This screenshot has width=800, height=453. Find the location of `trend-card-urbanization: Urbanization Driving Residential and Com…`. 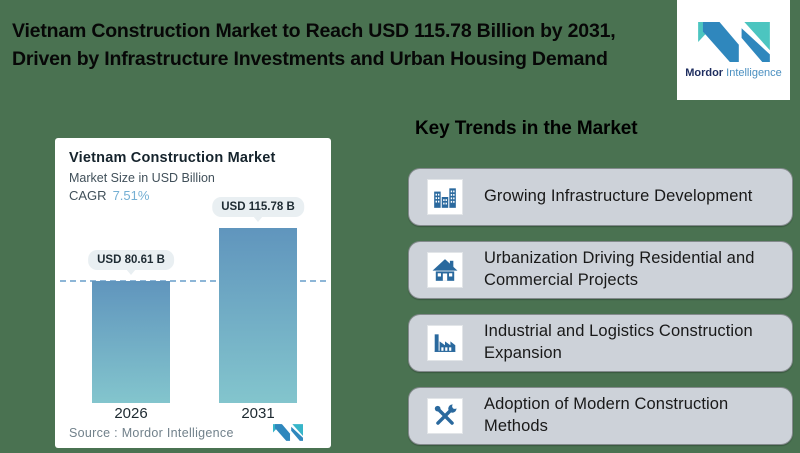

trend-card-urbanization: Urbanization Driving Residential and Com… is located at coordinates (600, 270).